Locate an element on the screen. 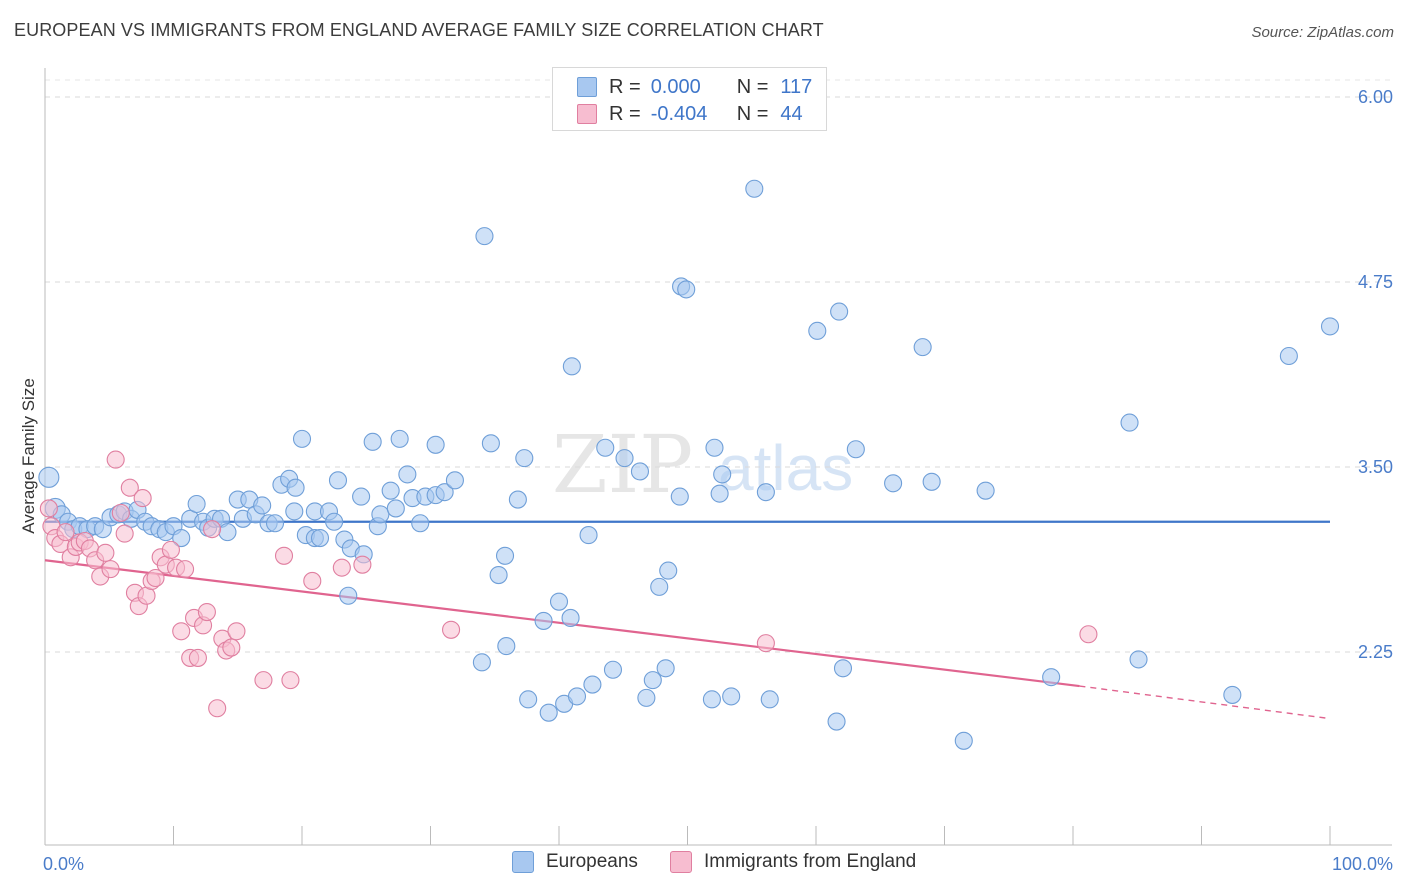  trend-line-immigrants is located at coordinates (562, 623).